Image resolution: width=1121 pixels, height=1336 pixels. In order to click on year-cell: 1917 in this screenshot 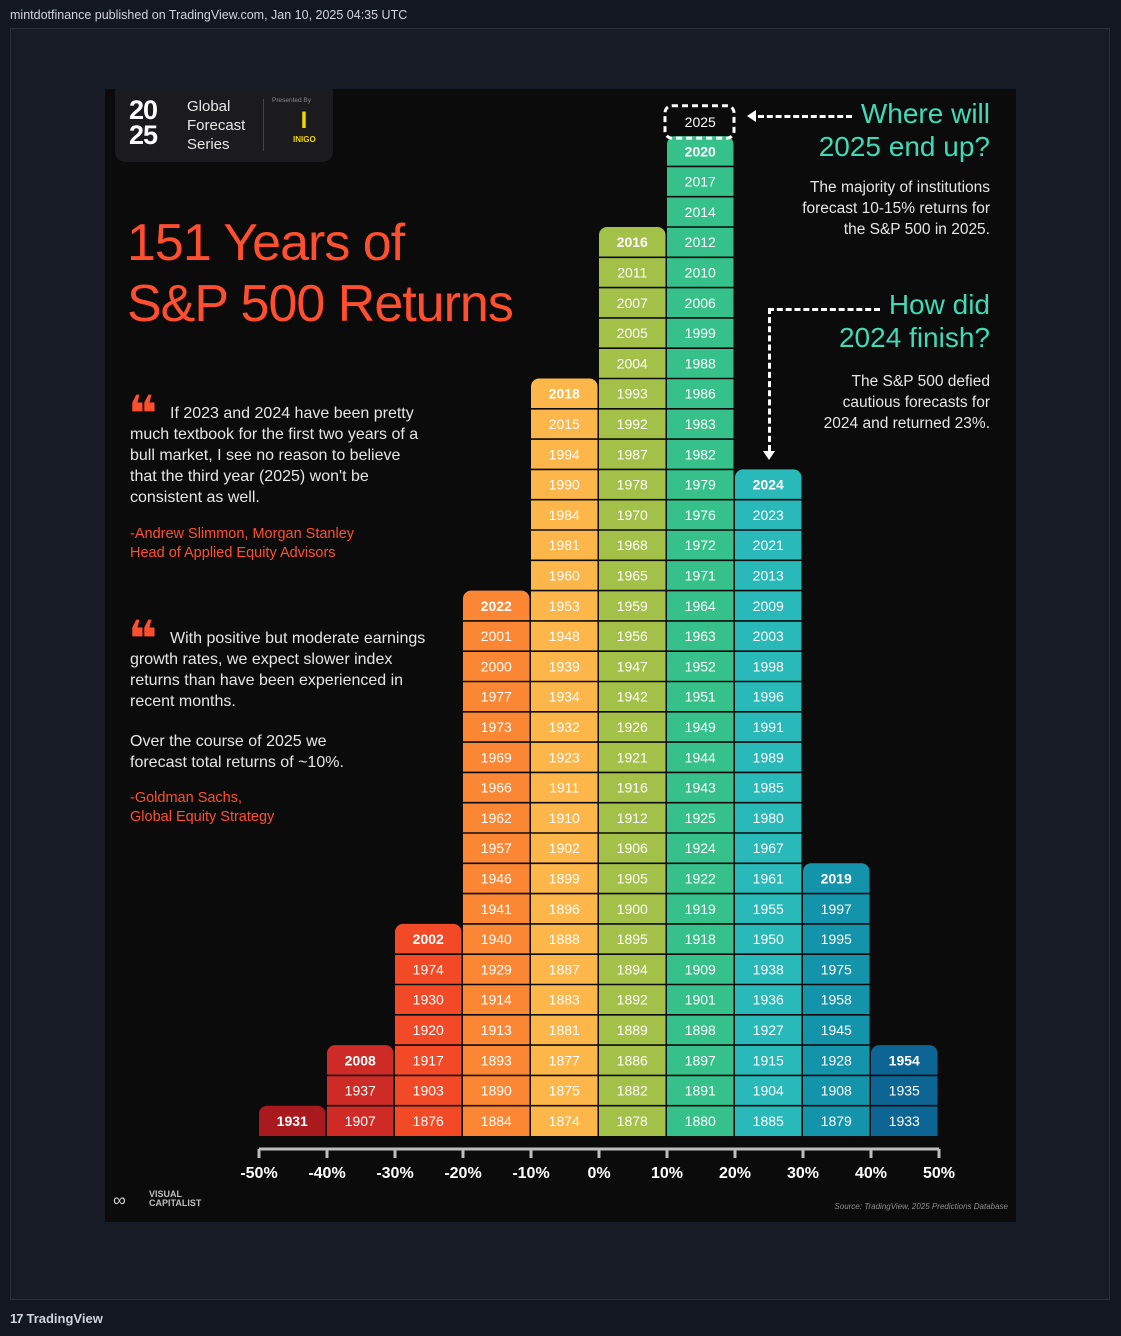, I will do `click(428, 1060)`.